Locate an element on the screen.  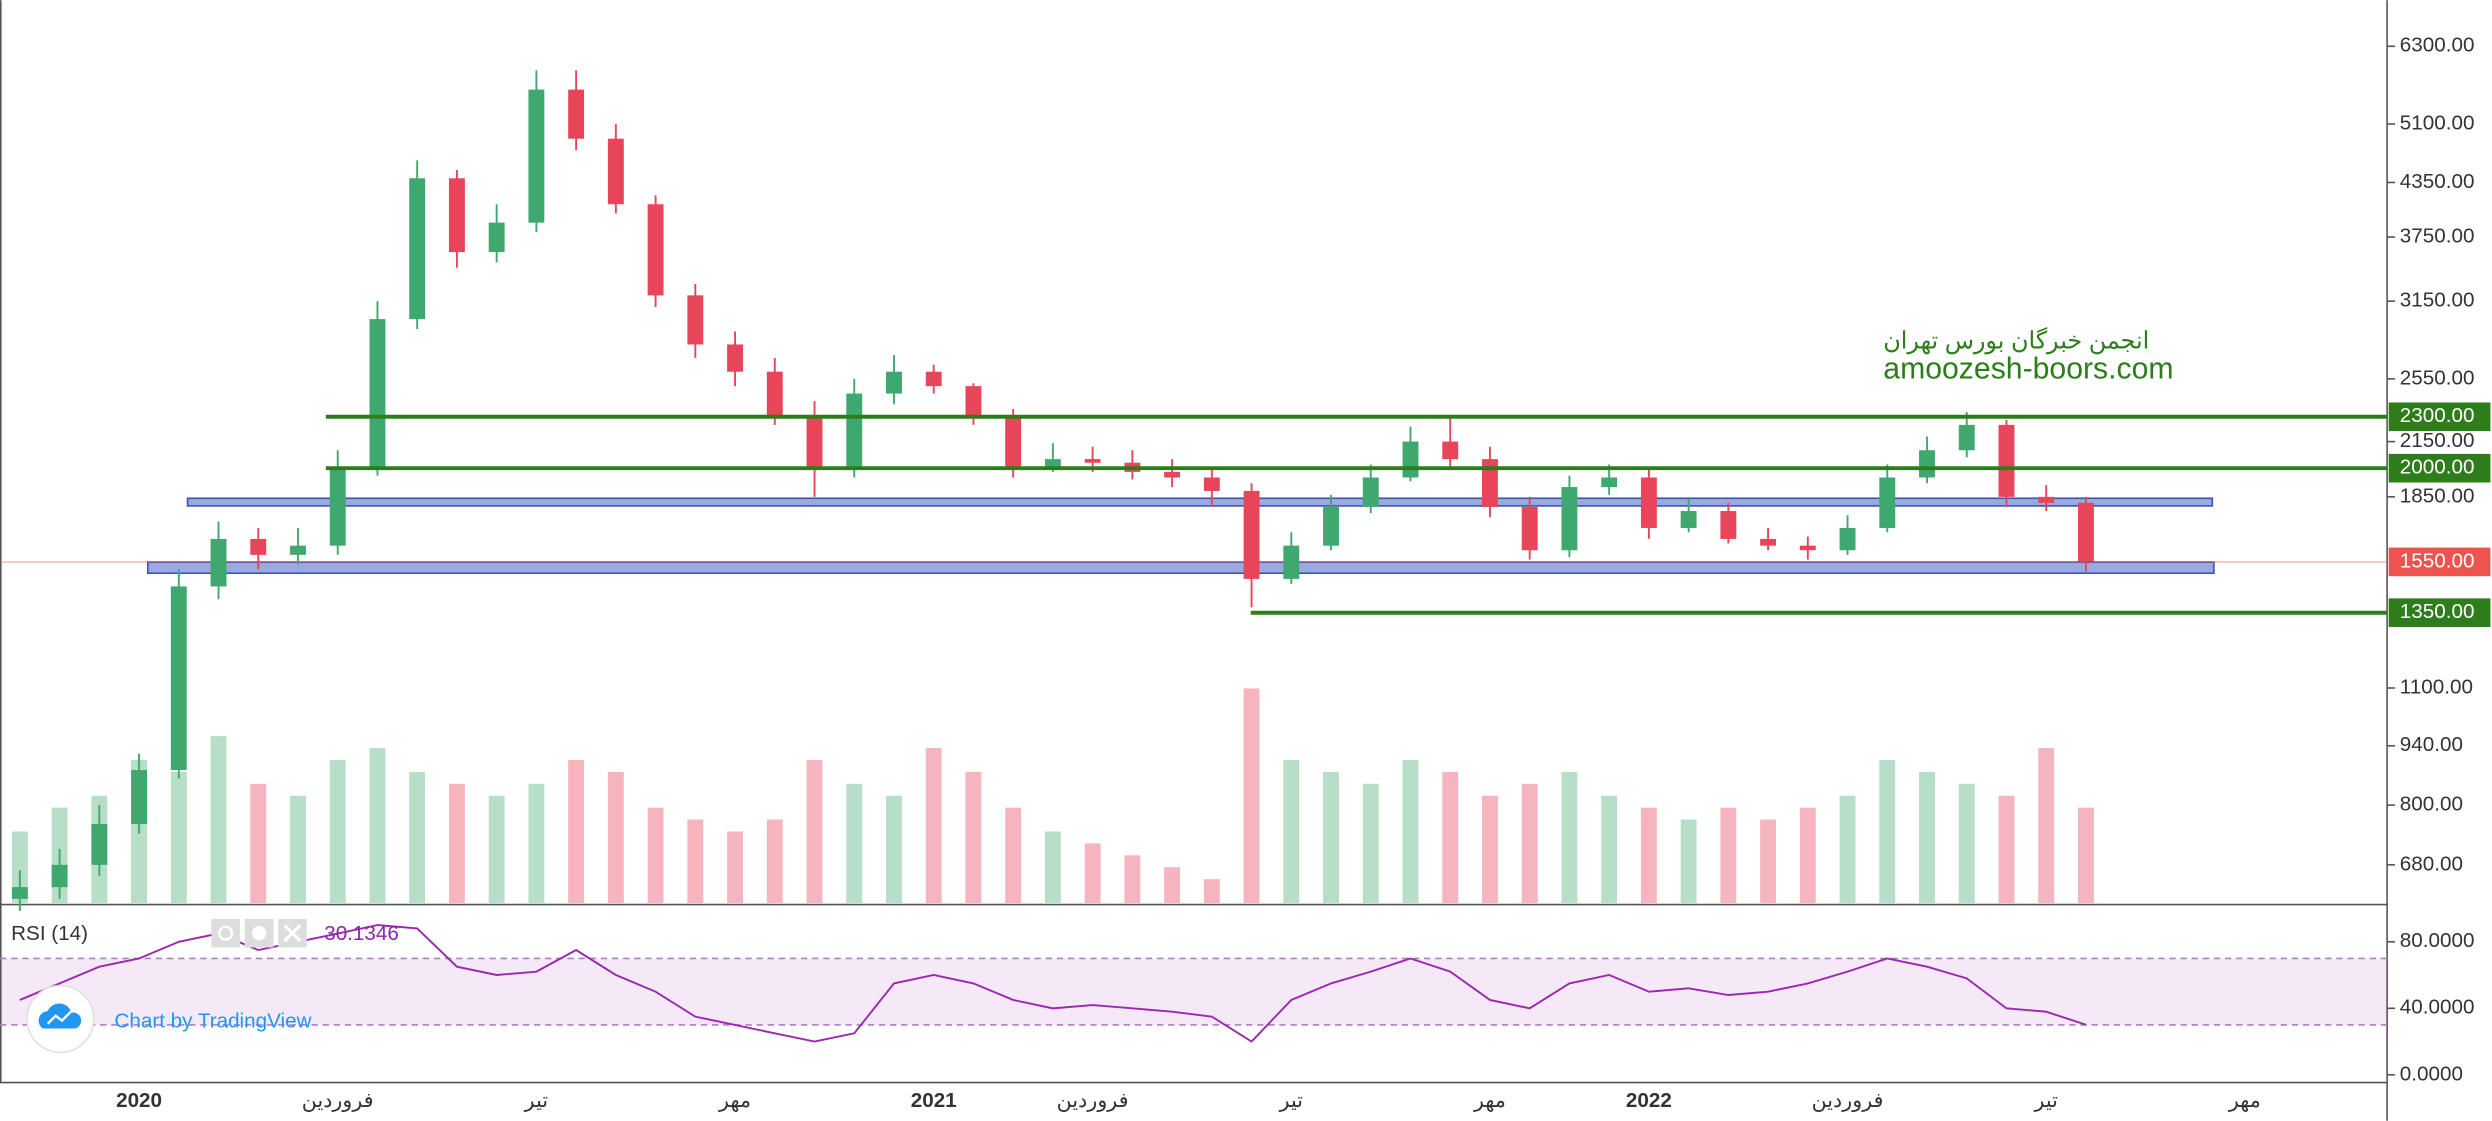
rsi-toolbar is located at coordinates (259, 933).